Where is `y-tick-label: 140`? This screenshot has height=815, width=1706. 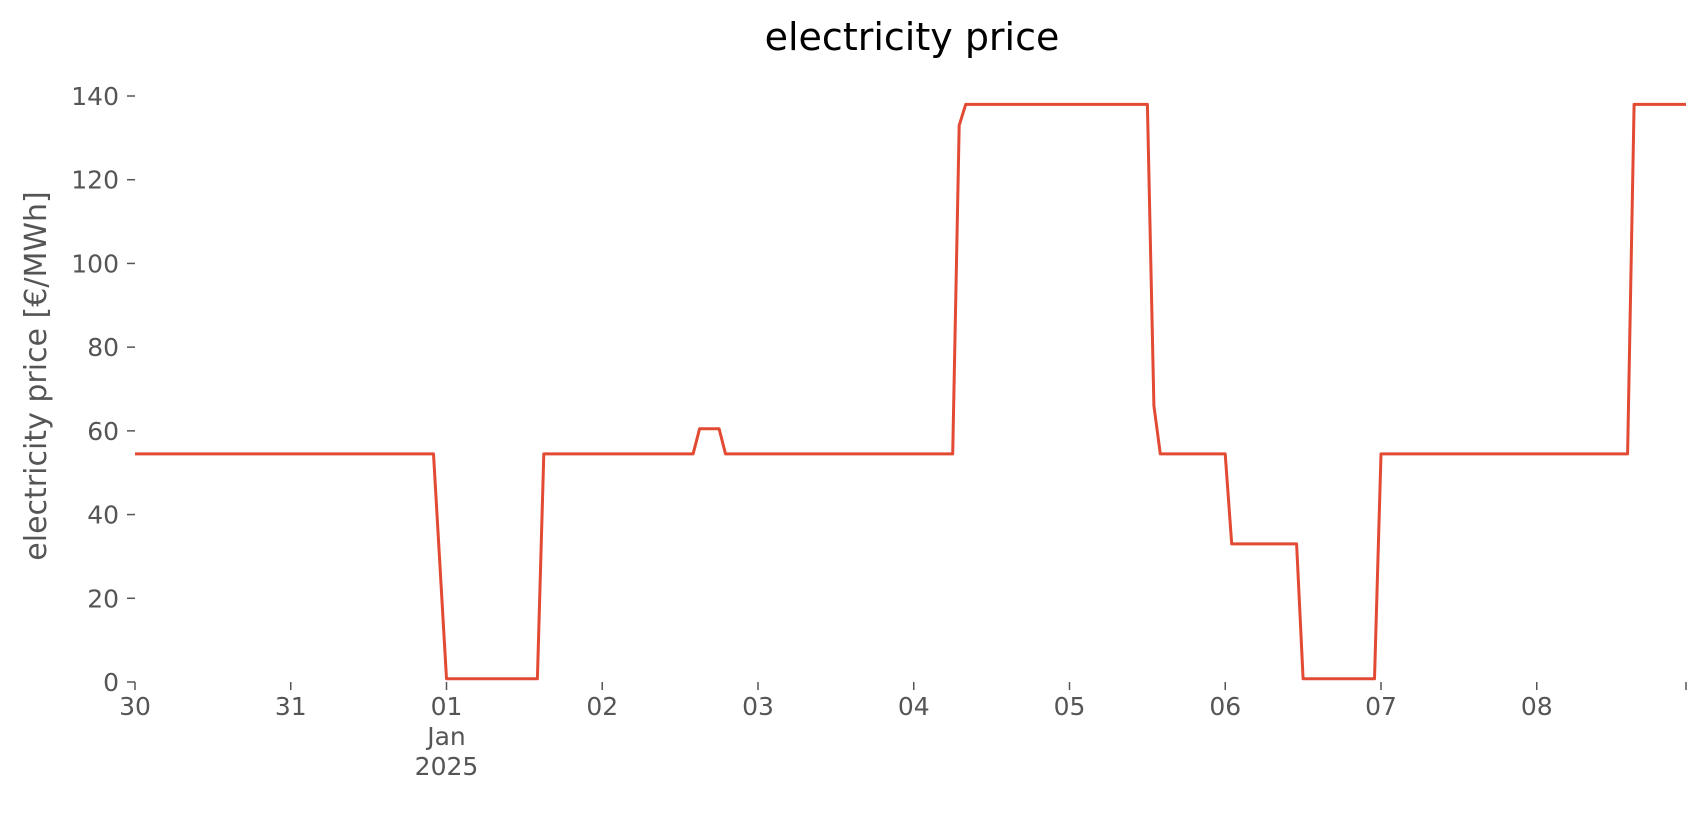
y-tick-label: 140 is located at coordinates (95, 96).